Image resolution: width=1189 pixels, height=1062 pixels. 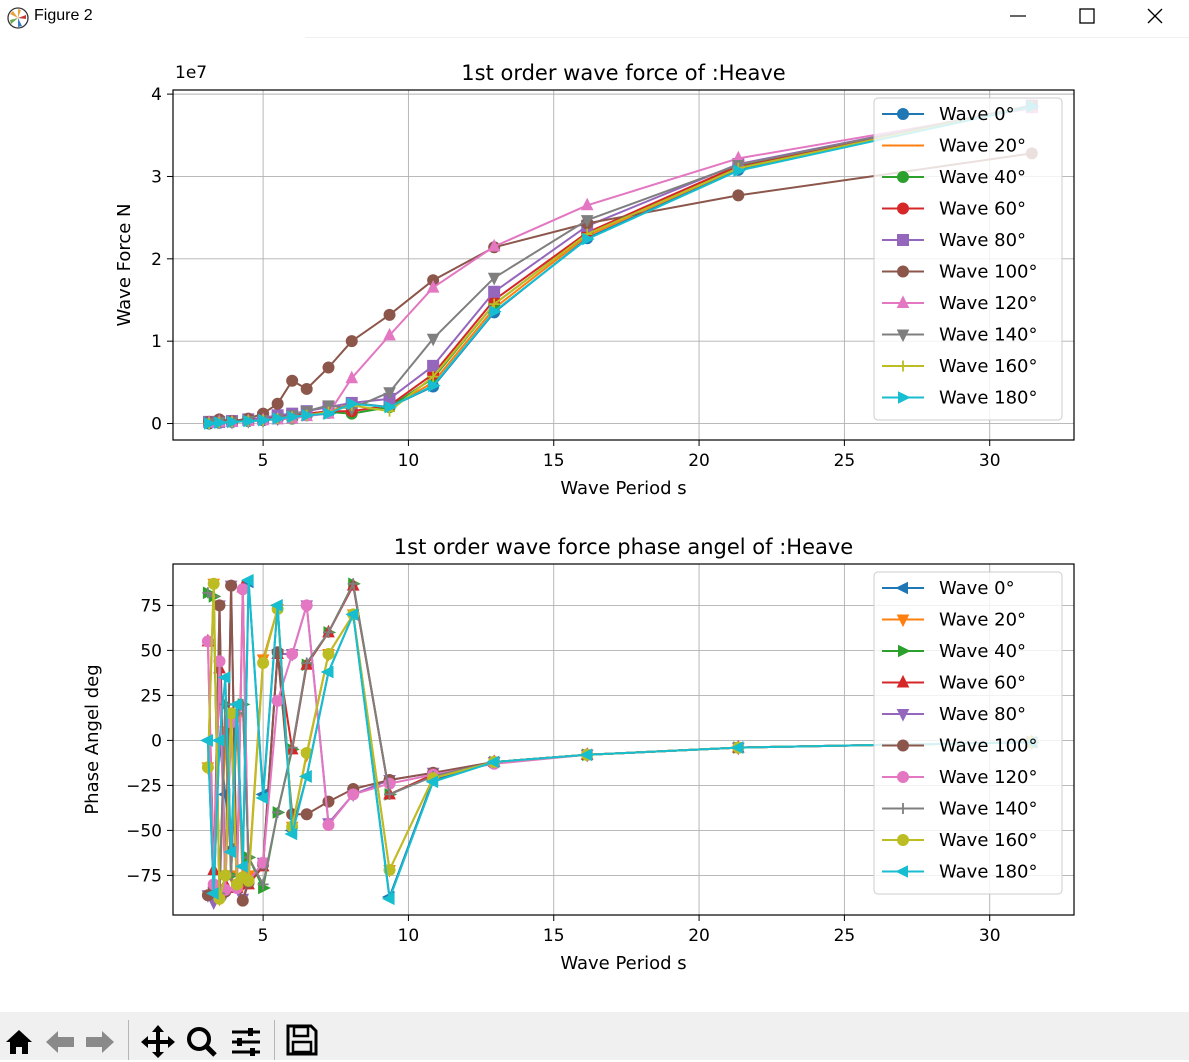 I want to click on legend-label: Wave 40°, so click(x=982, y=651).